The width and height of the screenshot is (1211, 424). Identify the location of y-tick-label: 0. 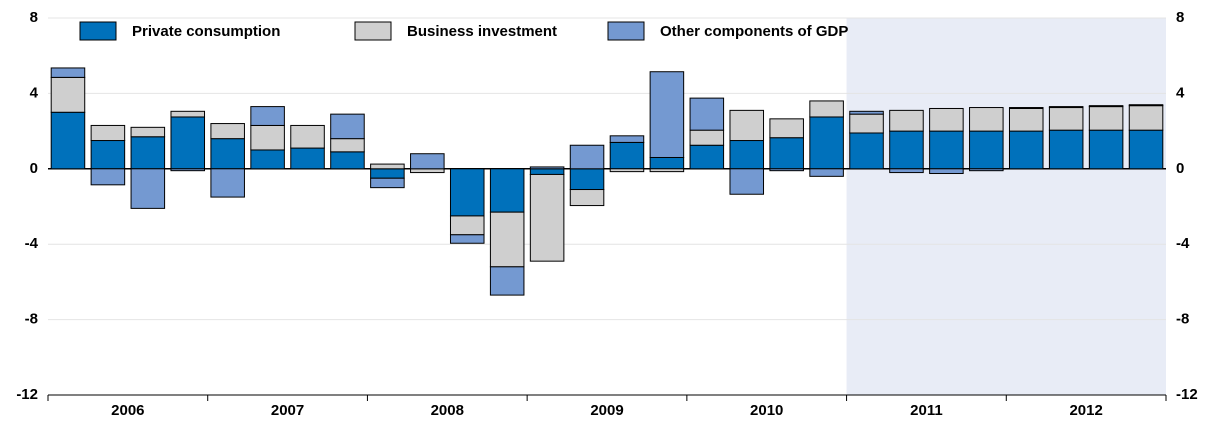
(34, 168).